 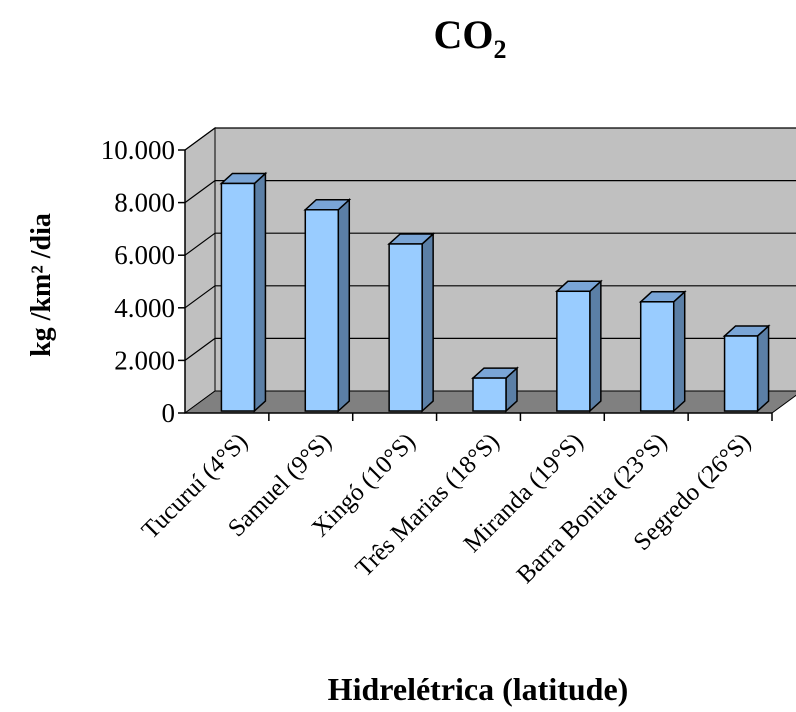 I want to click on chart-title: CO2, so click(x=470, y=38).